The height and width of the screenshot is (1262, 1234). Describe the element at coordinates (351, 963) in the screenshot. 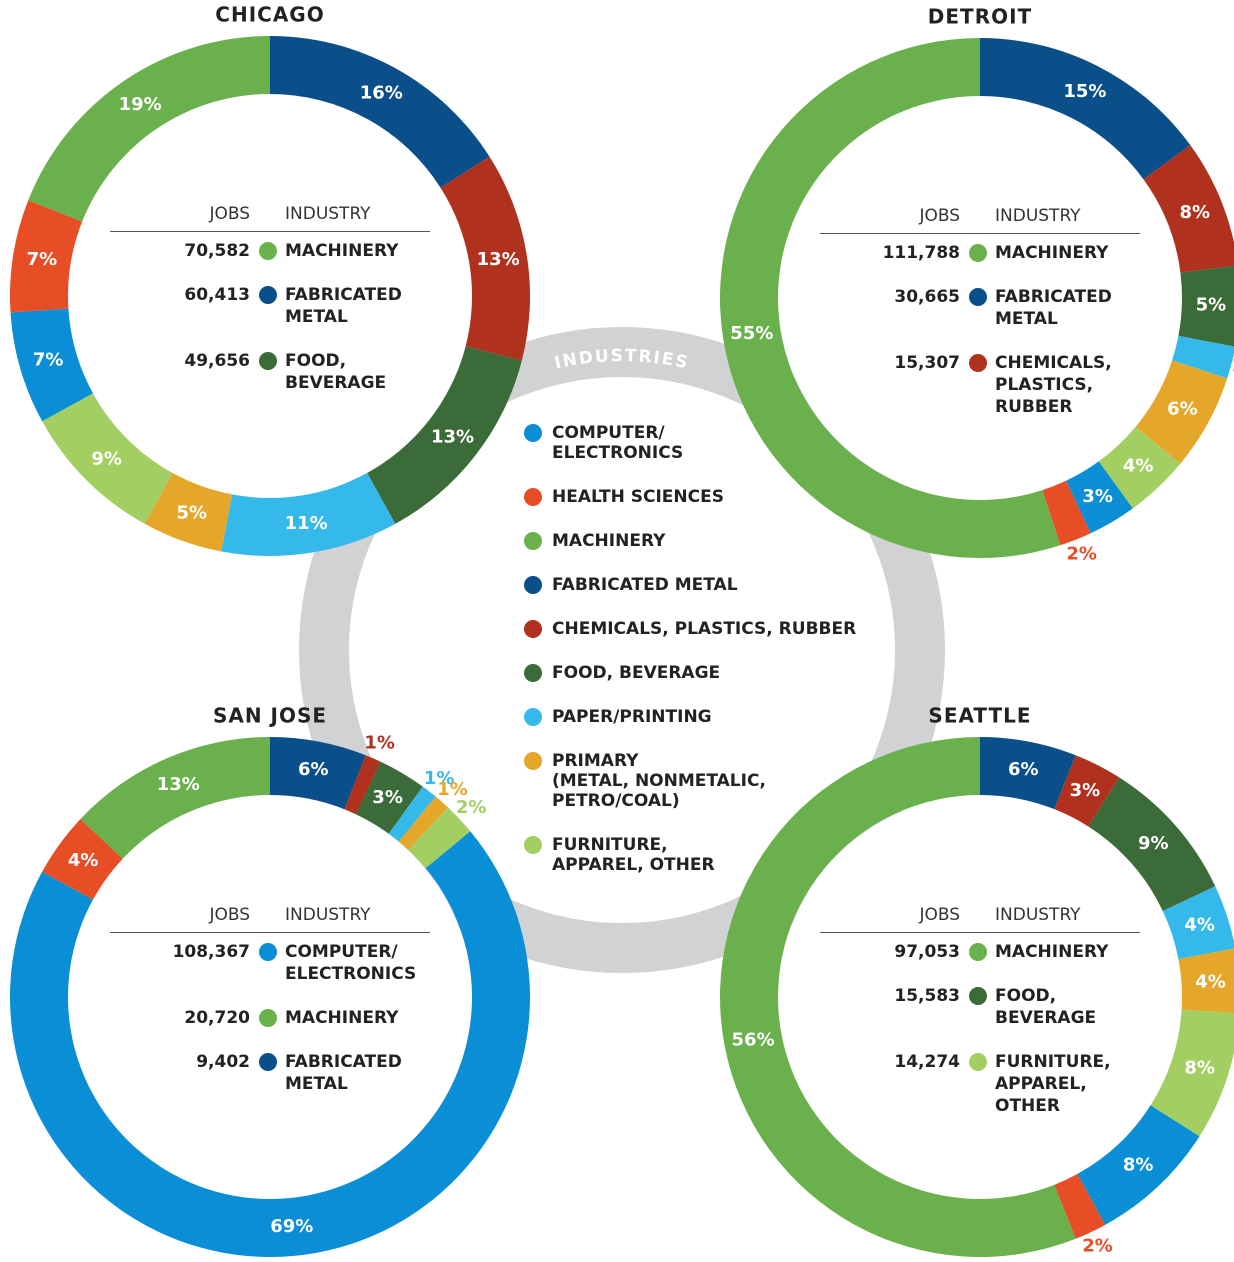

I see `industry: COMPUTER/ ELECTRONICS` at that location.